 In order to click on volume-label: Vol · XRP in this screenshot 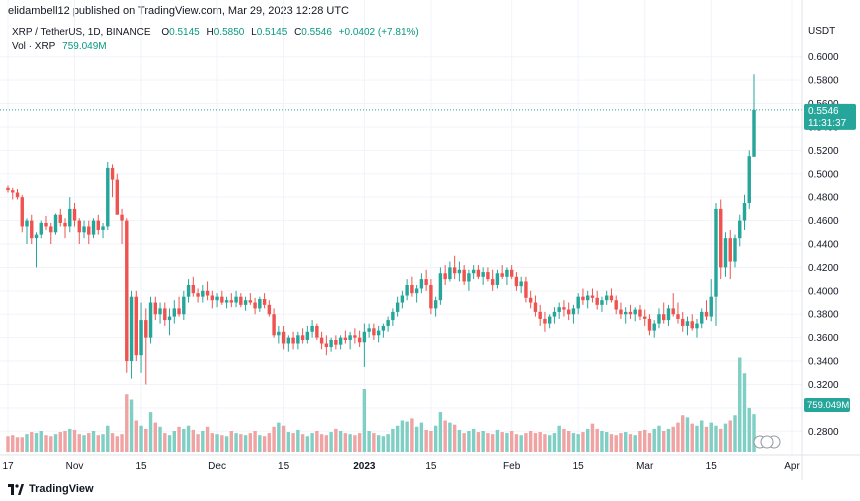, I will do `click(34, 46)`.